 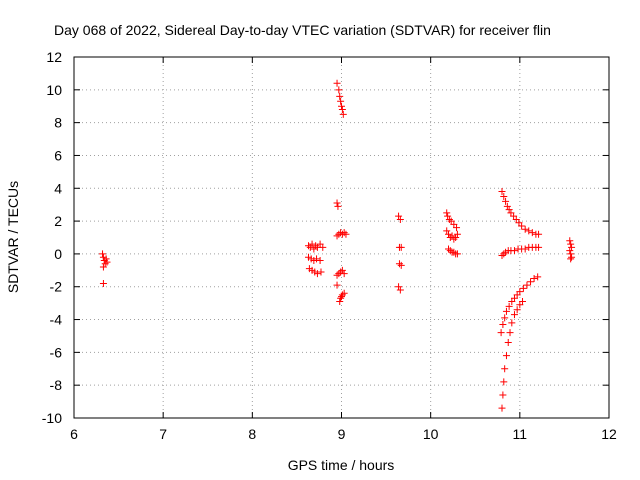 What do you see at coordinates (58, 123) in the screenshot?
I see `y-tick-label: 8` at bounding box center [58, 123].